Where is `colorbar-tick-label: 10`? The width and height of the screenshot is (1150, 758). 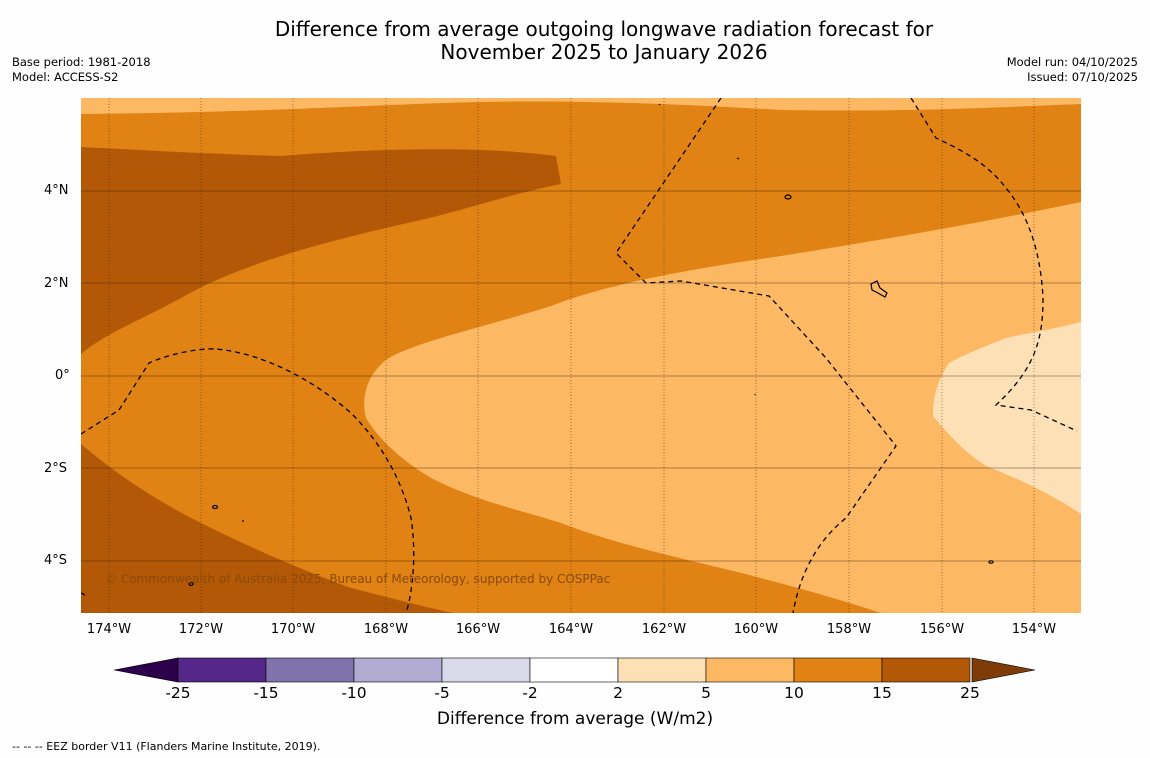 colorbar-tick-label: 10 is located at coordinates (794, 693).